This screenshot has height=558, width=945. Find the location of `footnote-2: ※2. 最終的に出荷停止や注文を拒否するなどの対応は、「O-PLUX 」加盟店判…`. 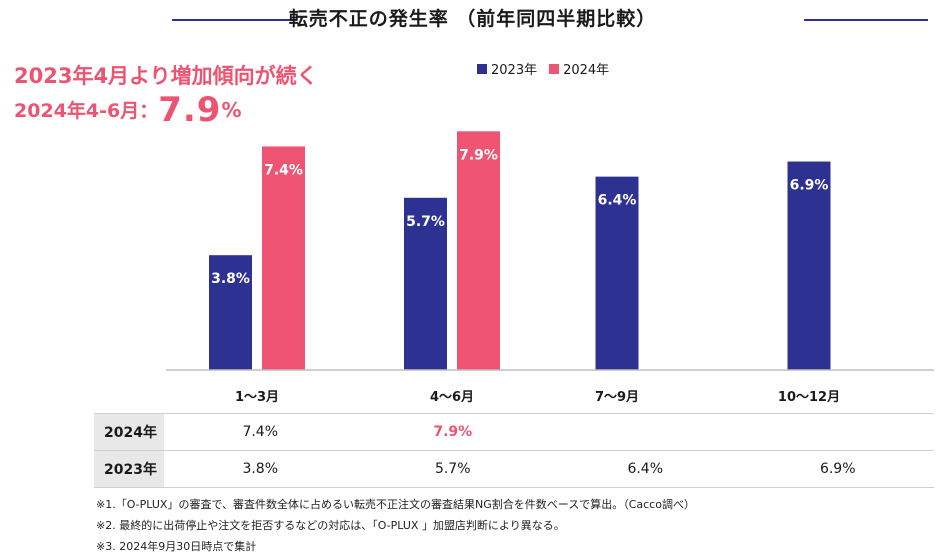

footnote-2: ※2. 最終的に出荷停止や注文を拒否するなどの対応は、「O-PLUX 」加盟店判… is located at coordinates (330, 525).